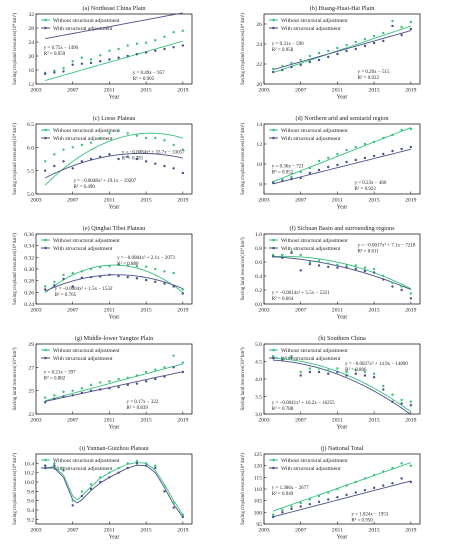  I want to click on panel-title: (c) Loess Plateau, so click(114, 118).